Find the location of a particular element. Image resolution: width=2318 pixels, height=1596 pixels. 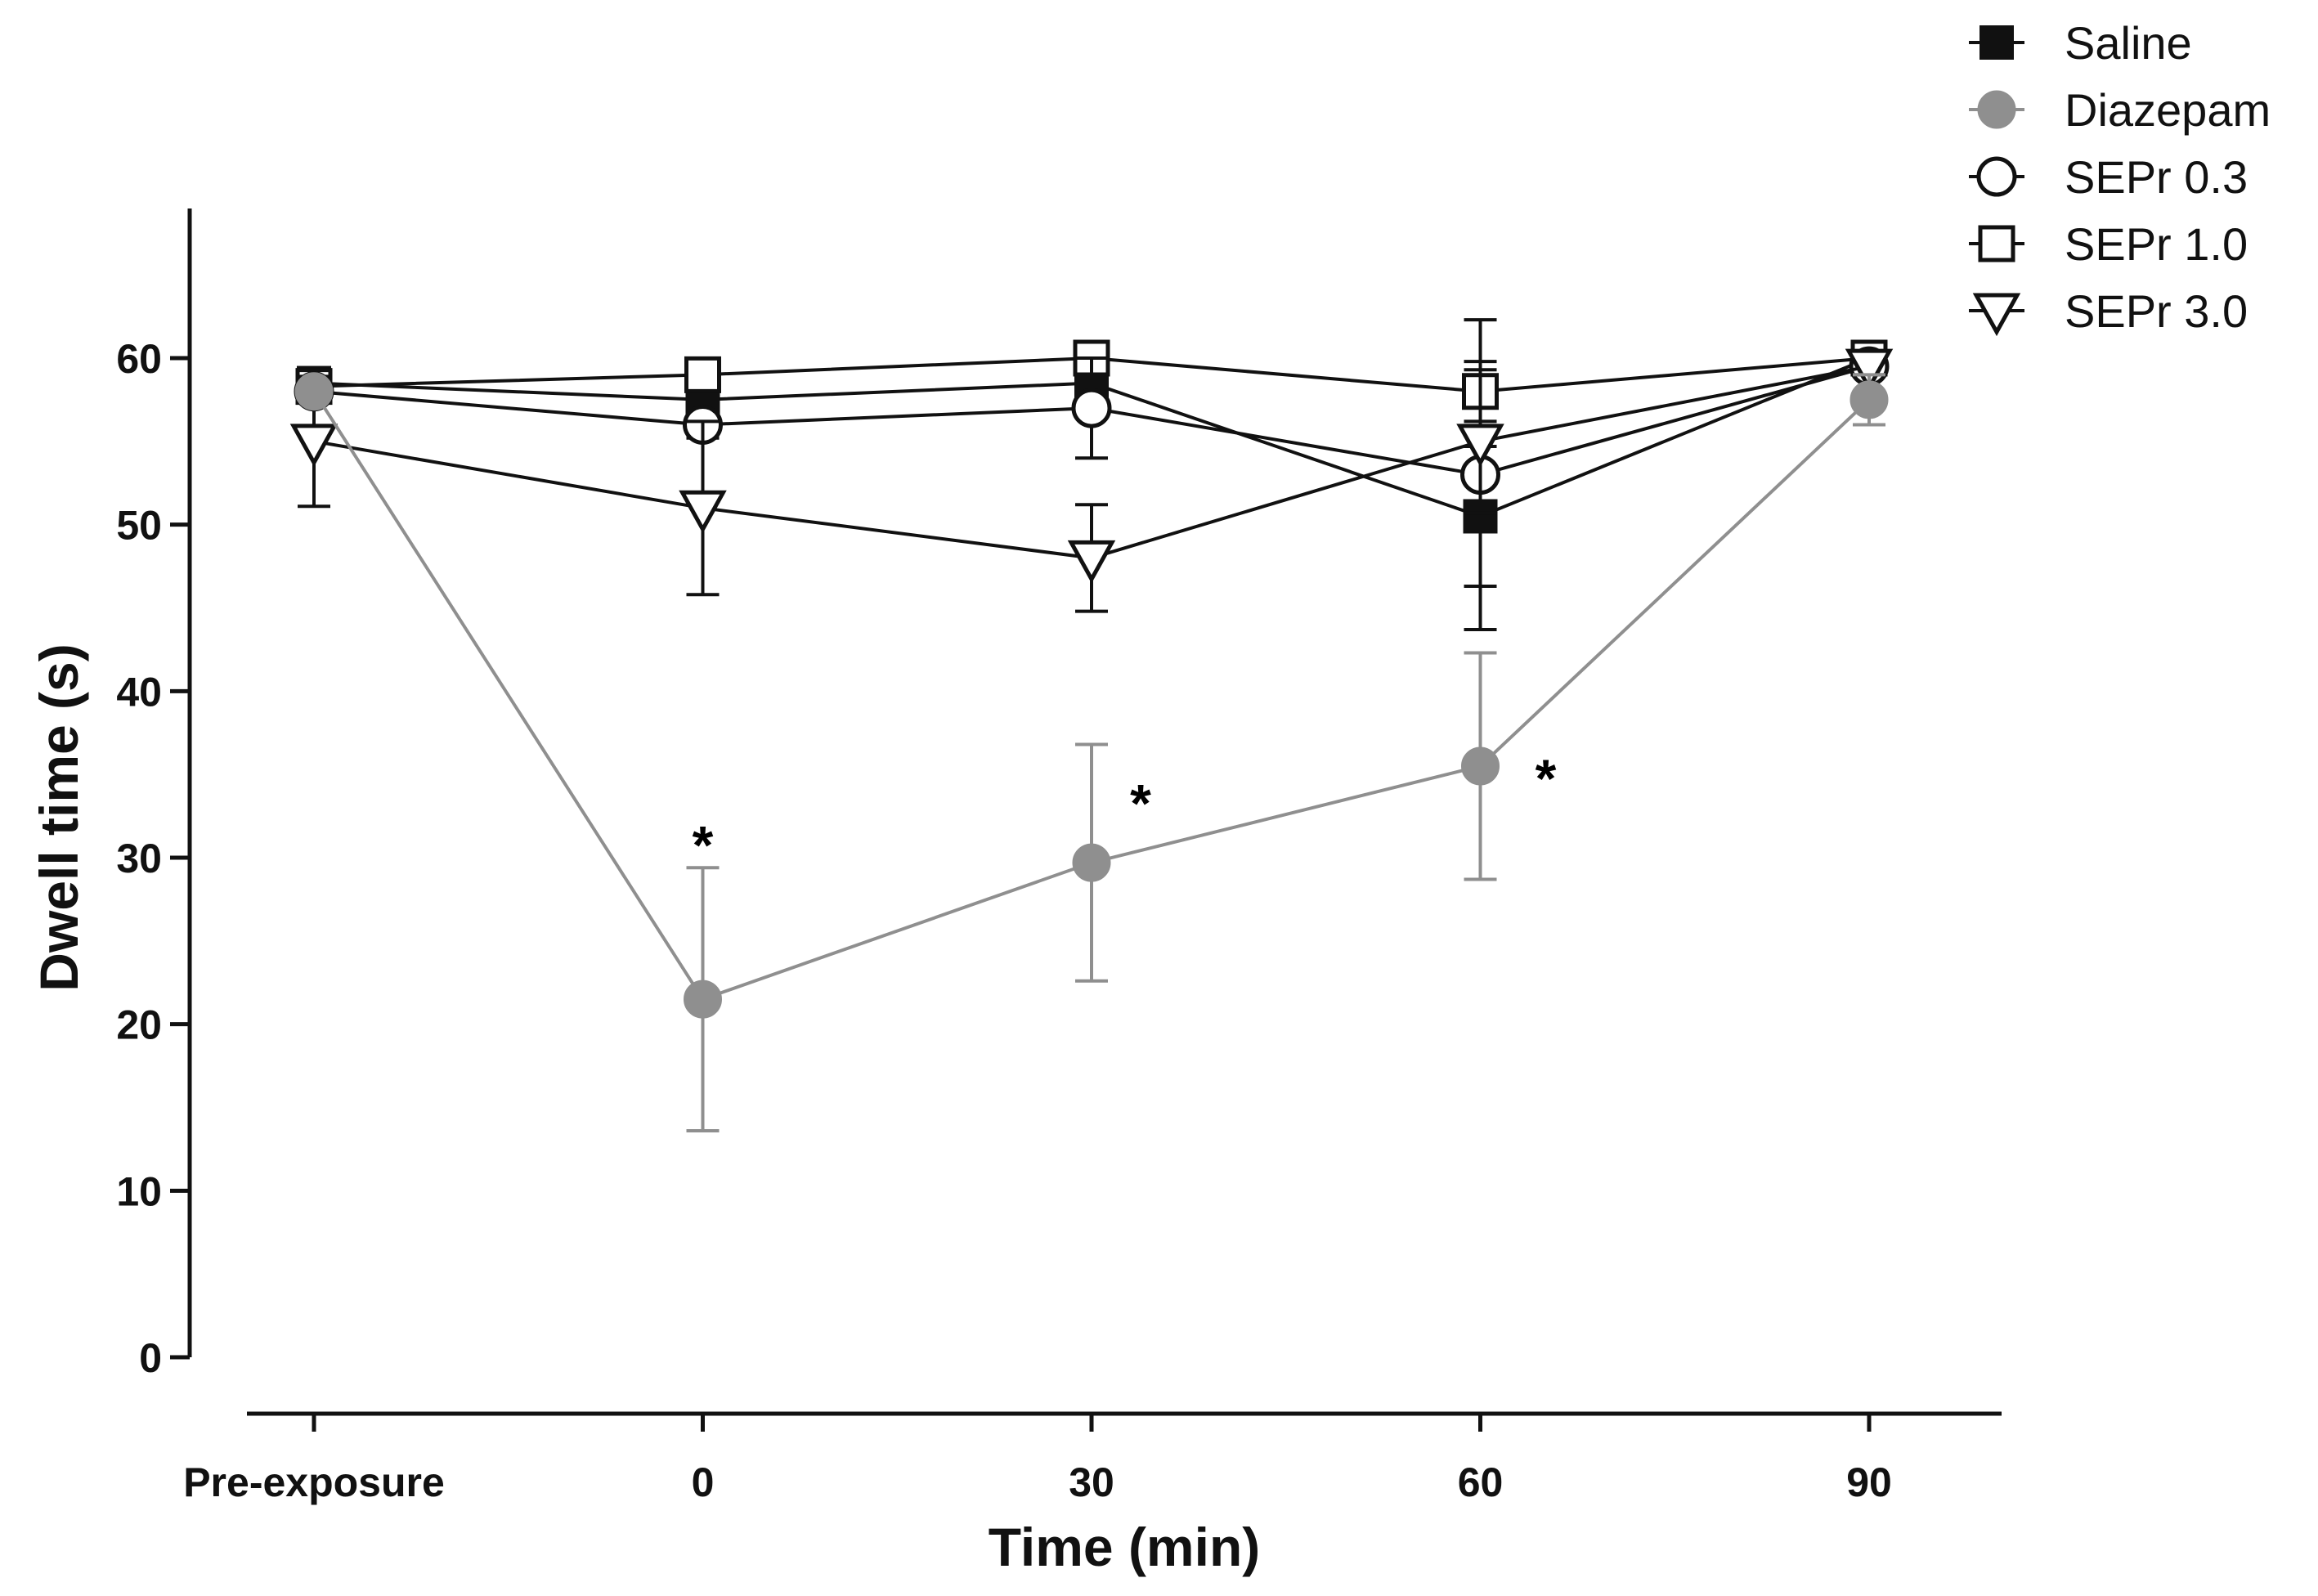

x-ticks: Pre-exposure 0 30 60 90 is located at coordinates (1038, 1459).